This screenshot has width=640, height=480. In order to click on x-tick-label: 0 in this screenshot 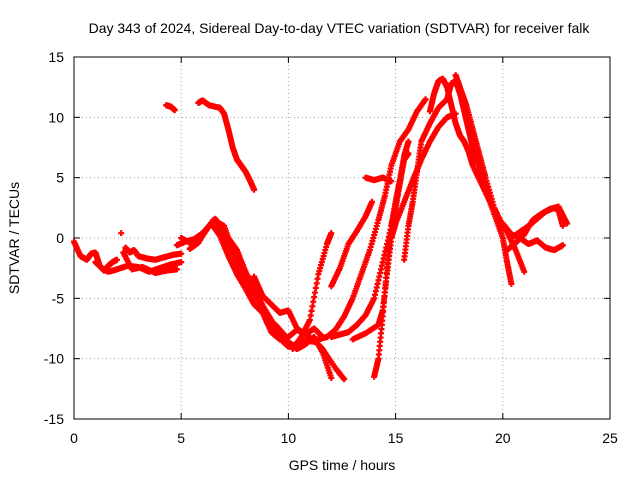, I will do `click(74, 438)`.